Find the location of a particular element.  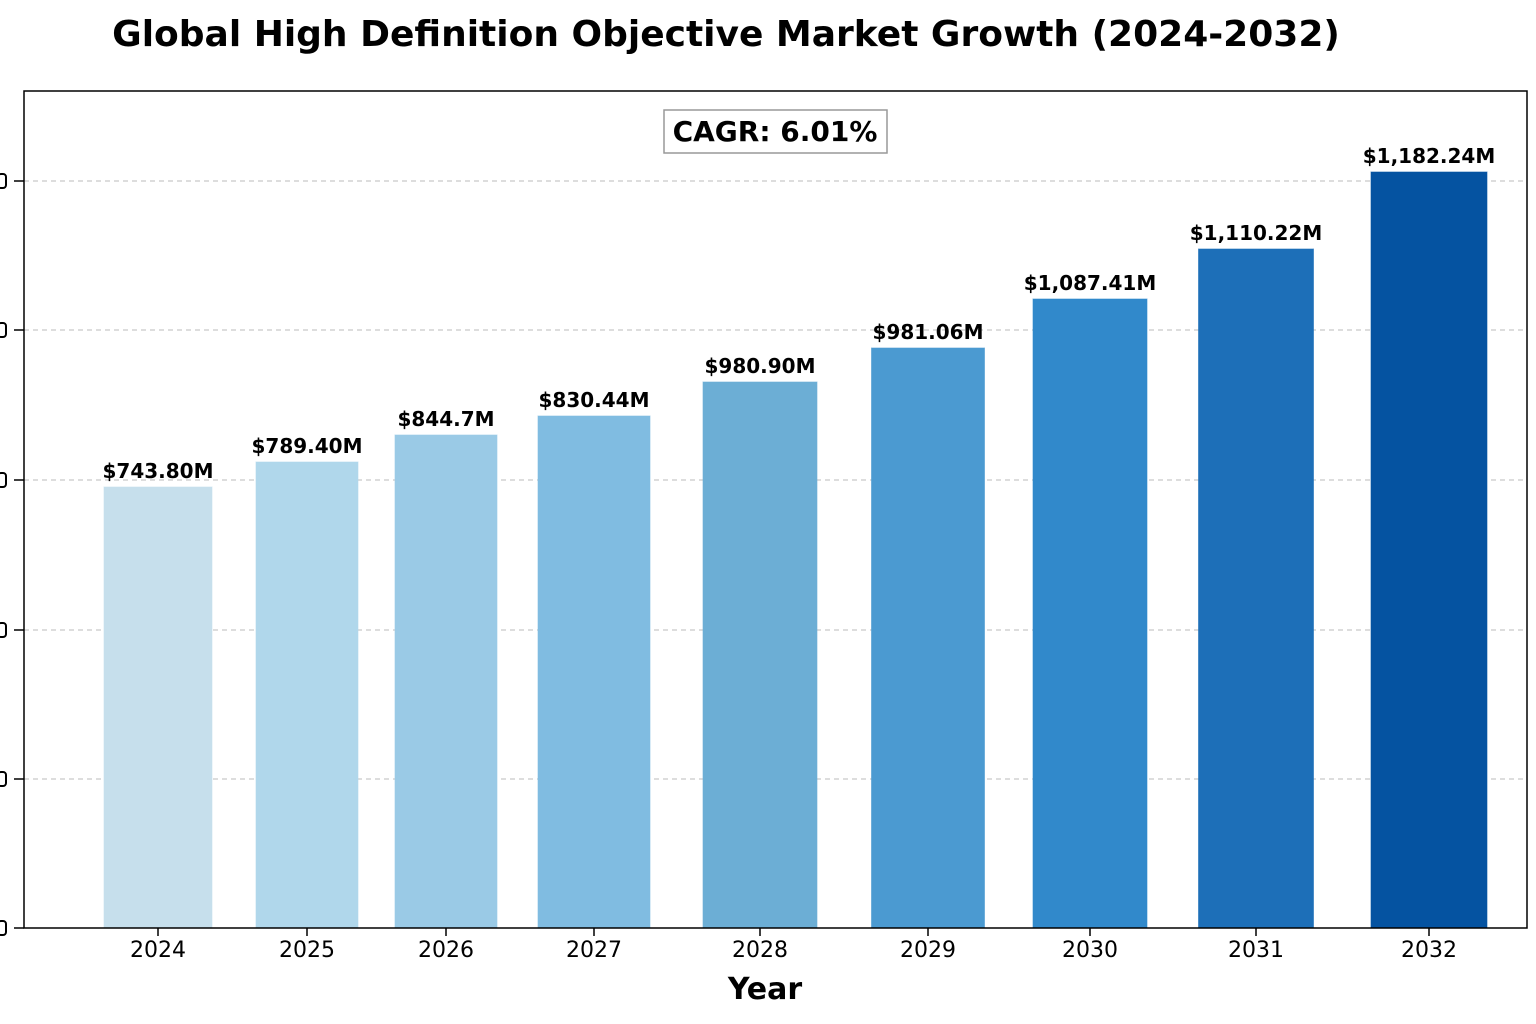

x-tick-label-2032: 2032 is located at coordinates (1429, 950).